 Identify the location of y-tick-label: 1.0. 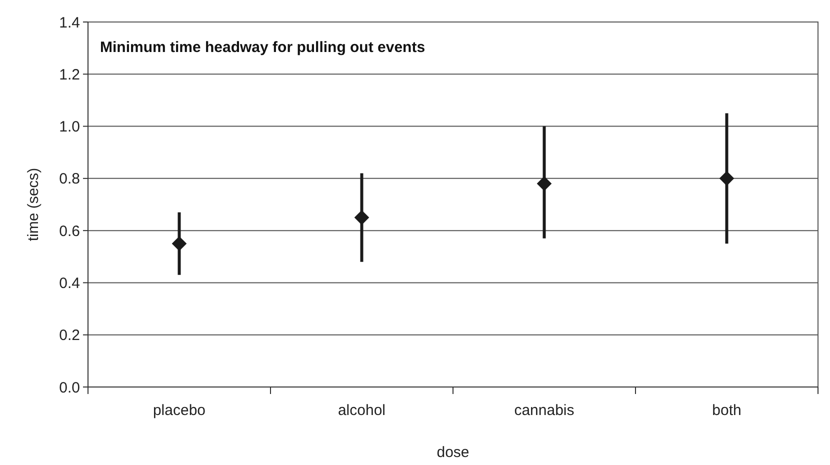
(69, 127).